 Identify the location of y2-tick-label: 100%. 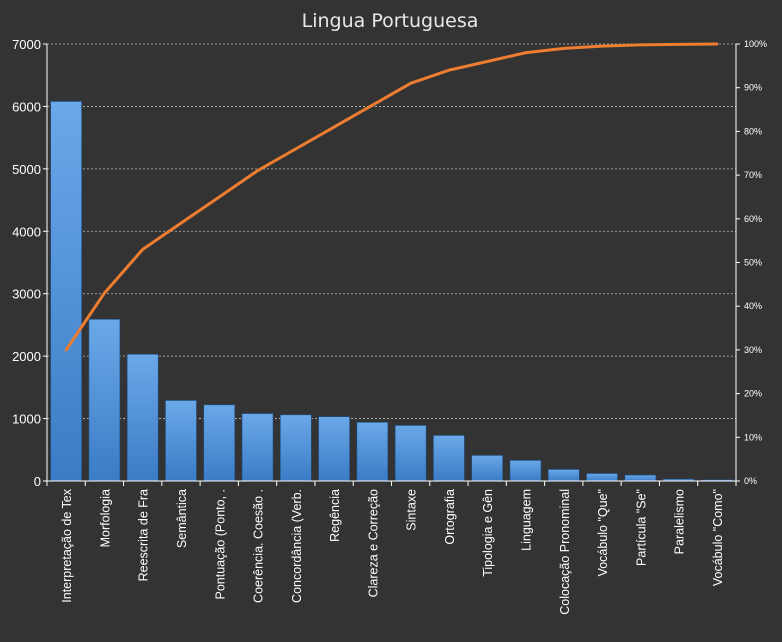
(755, 44).